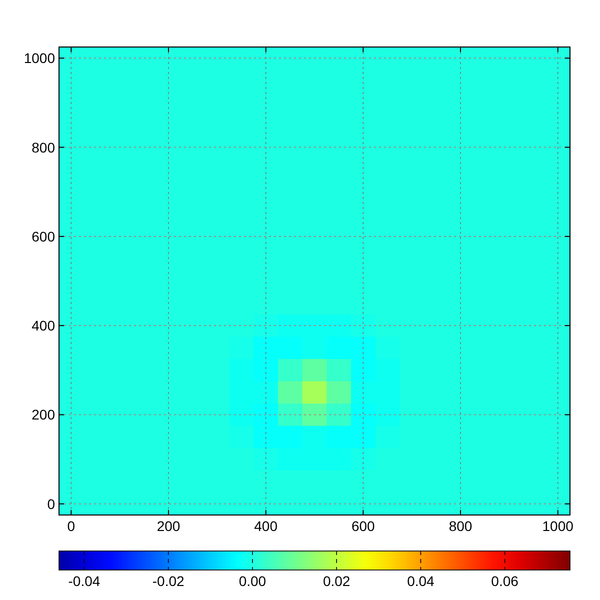  What do you see at coordinates (336, 581) in the screenshot?
I see `color-bar-label: 0.02` at bounding box center [336, 581].